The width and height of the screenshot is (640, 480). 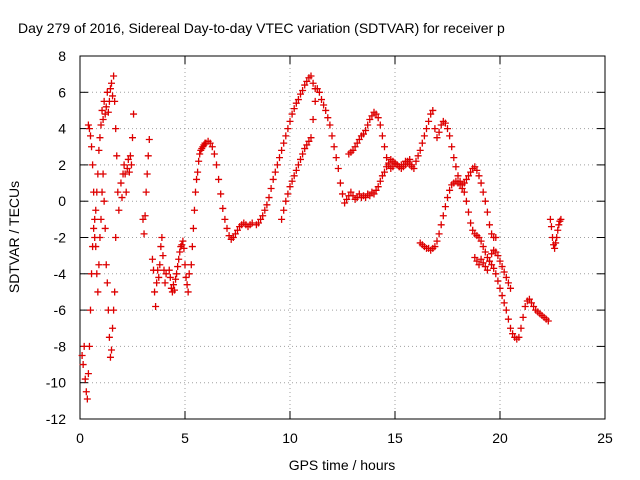 I want to click on x-tick-label: 15, so click(x=395, y=438).